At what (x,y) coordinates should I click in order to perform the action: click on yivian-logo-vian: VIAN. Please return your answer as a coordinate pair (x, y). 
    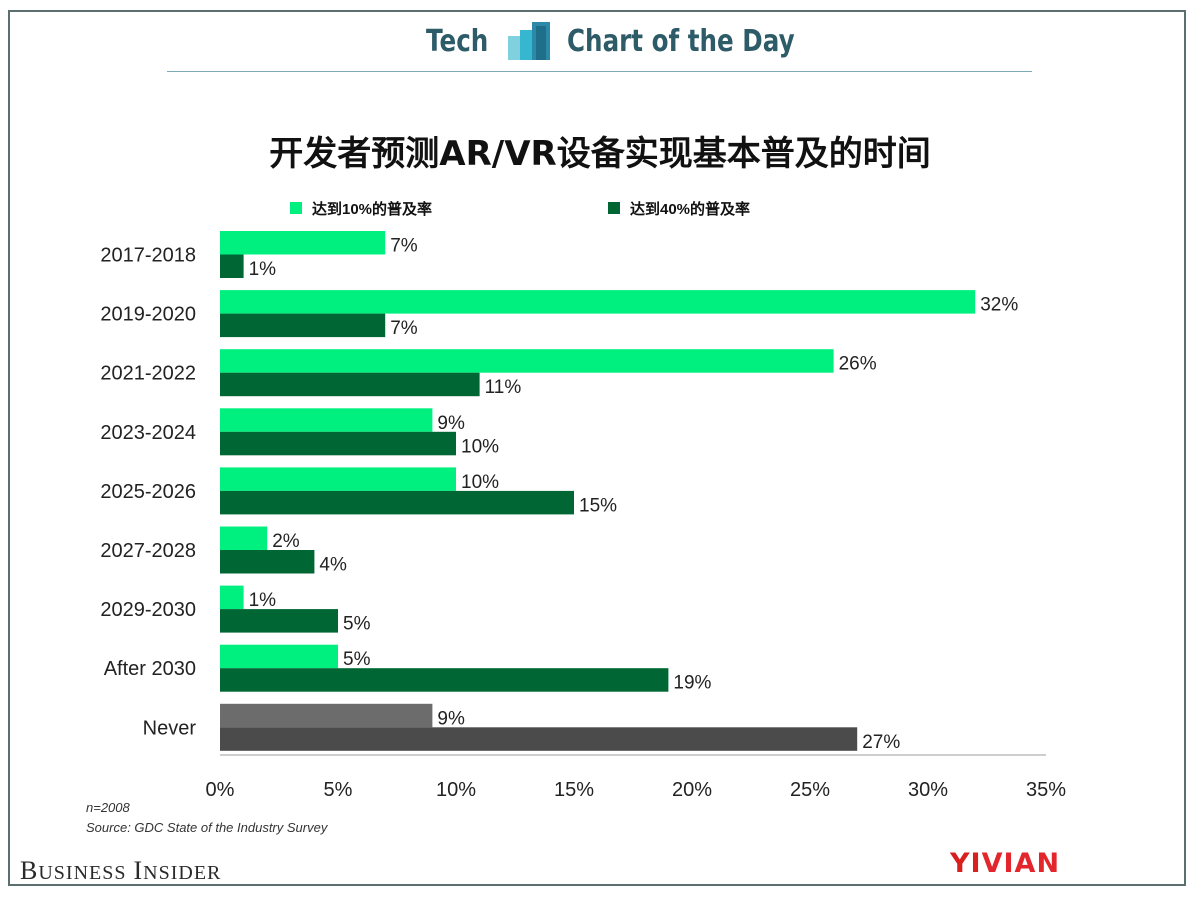
    Looking at the image, I should click on (1021, 863).